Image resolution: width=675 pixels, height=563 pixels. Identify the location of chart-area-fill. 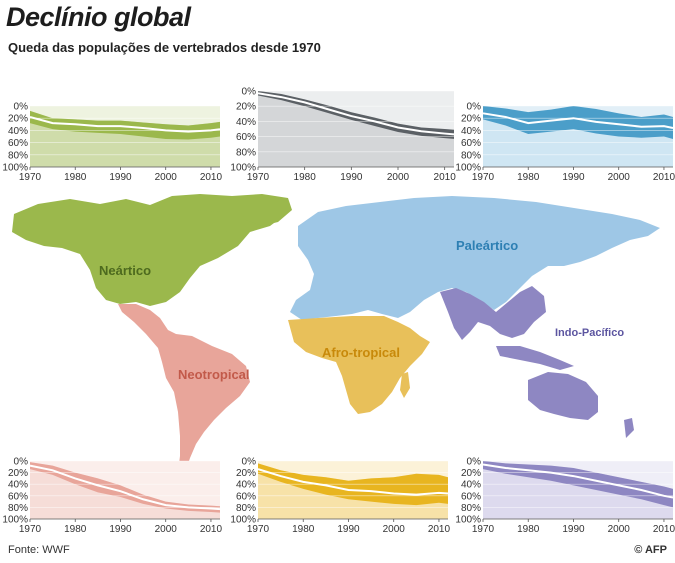
(356, 129).